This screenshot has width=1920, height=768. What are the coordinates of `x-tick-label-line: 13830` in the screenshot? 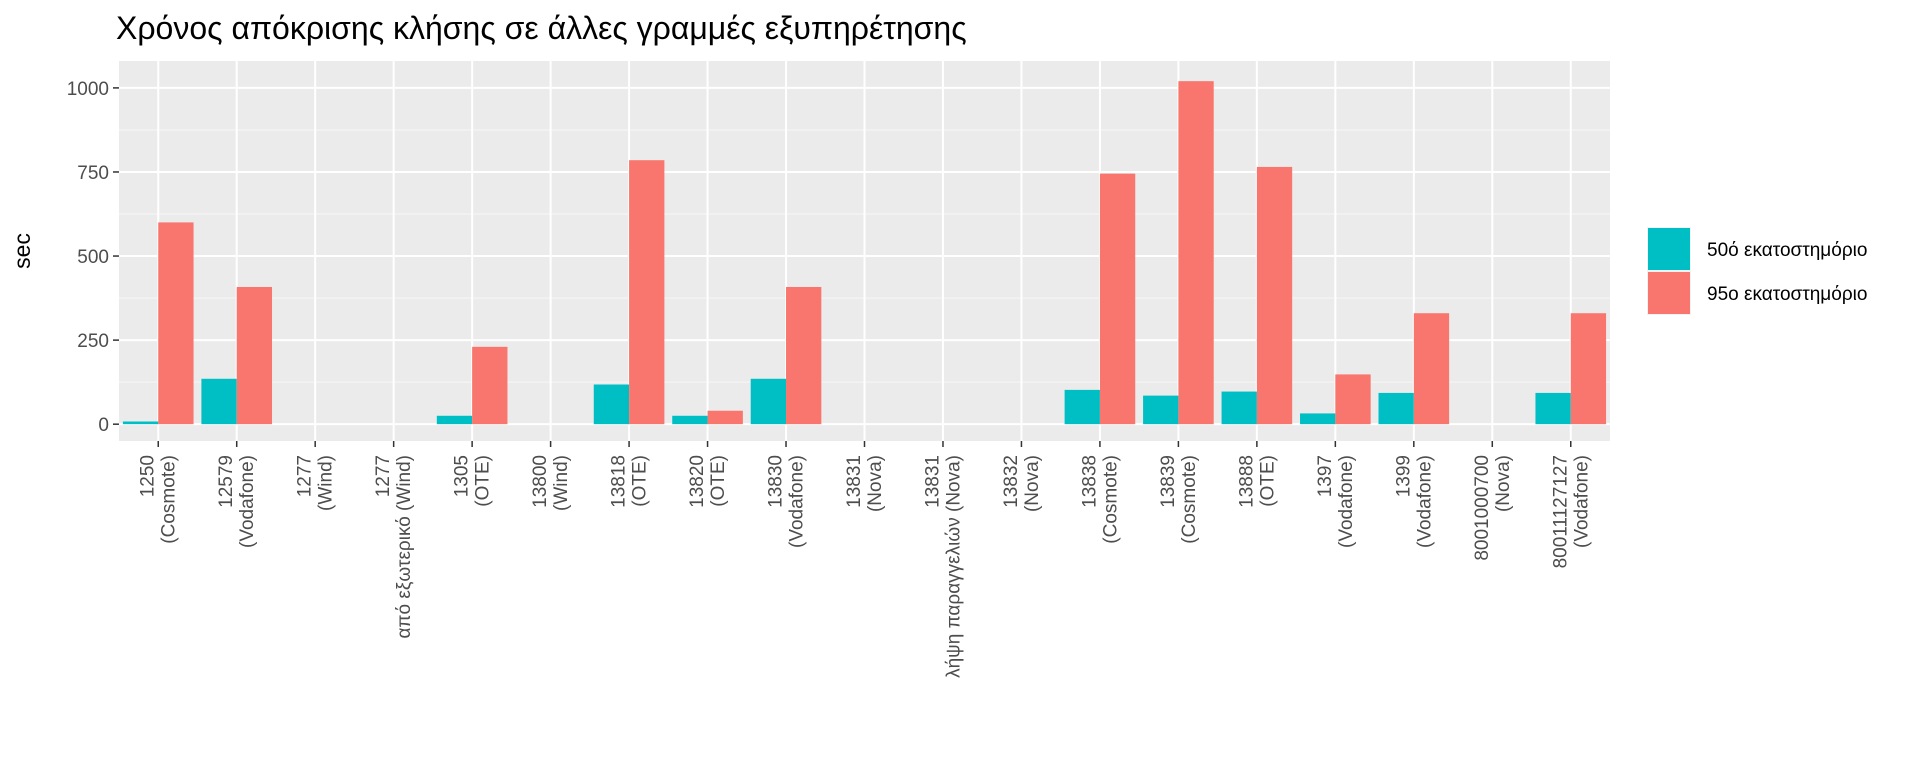 It's located at (776, 481).